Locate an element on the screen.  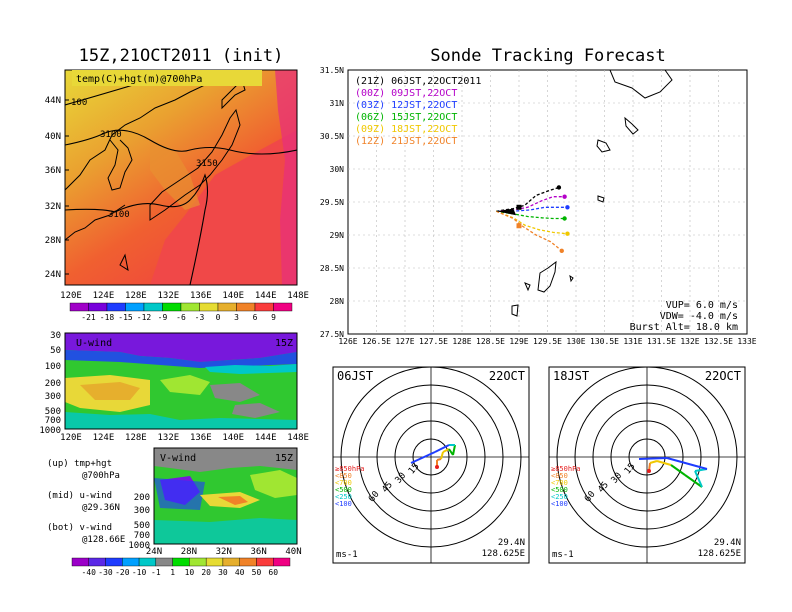
v-lat-tick-label: 24N is located at coordinates (154, 552).